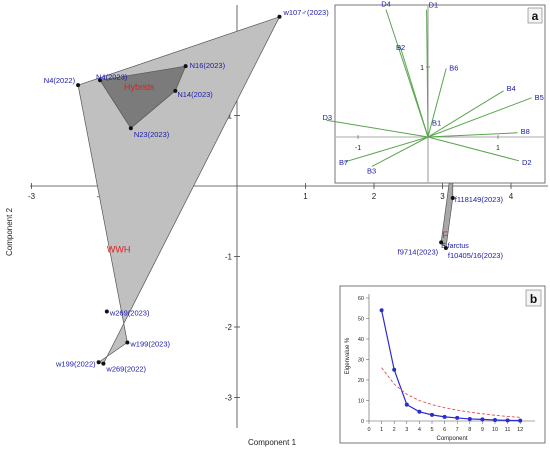 The height and width of the screenshot is (450, 550). Describe the element at coordinates (60, 80) in the screenshot. I see `point-label: N4(2022)` at that location.